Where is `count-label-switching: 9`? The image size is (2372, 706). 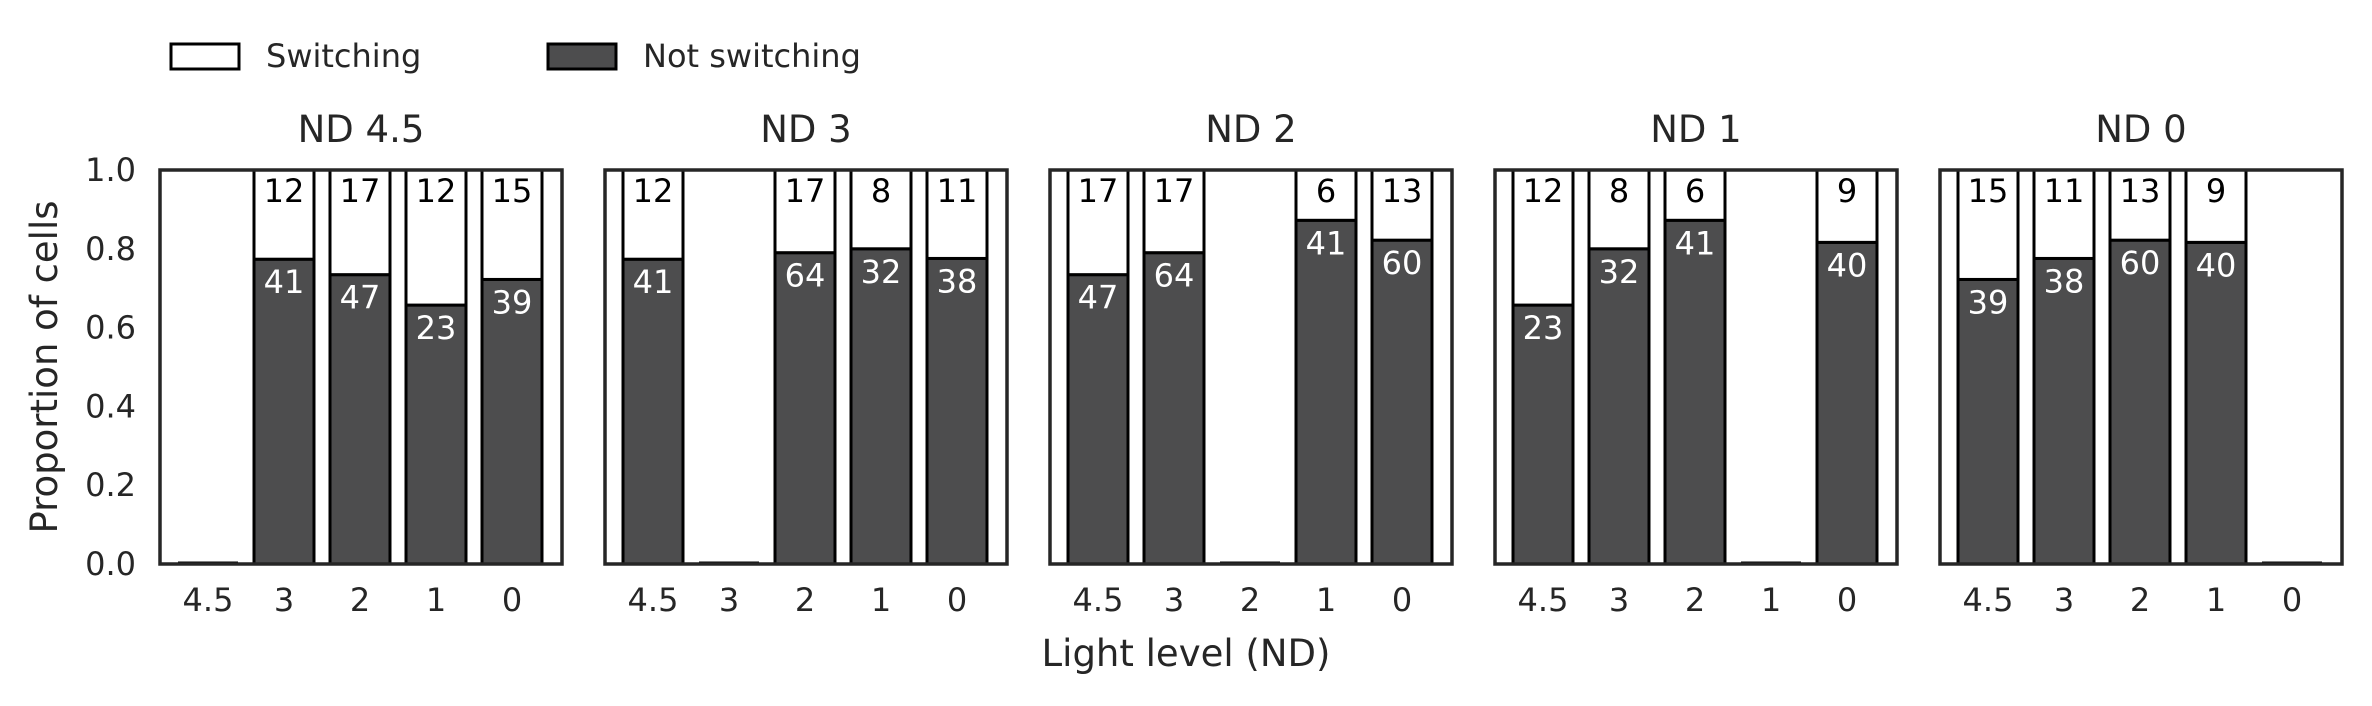 count-label-switching: 9 is located at coordinates (2216, 191).